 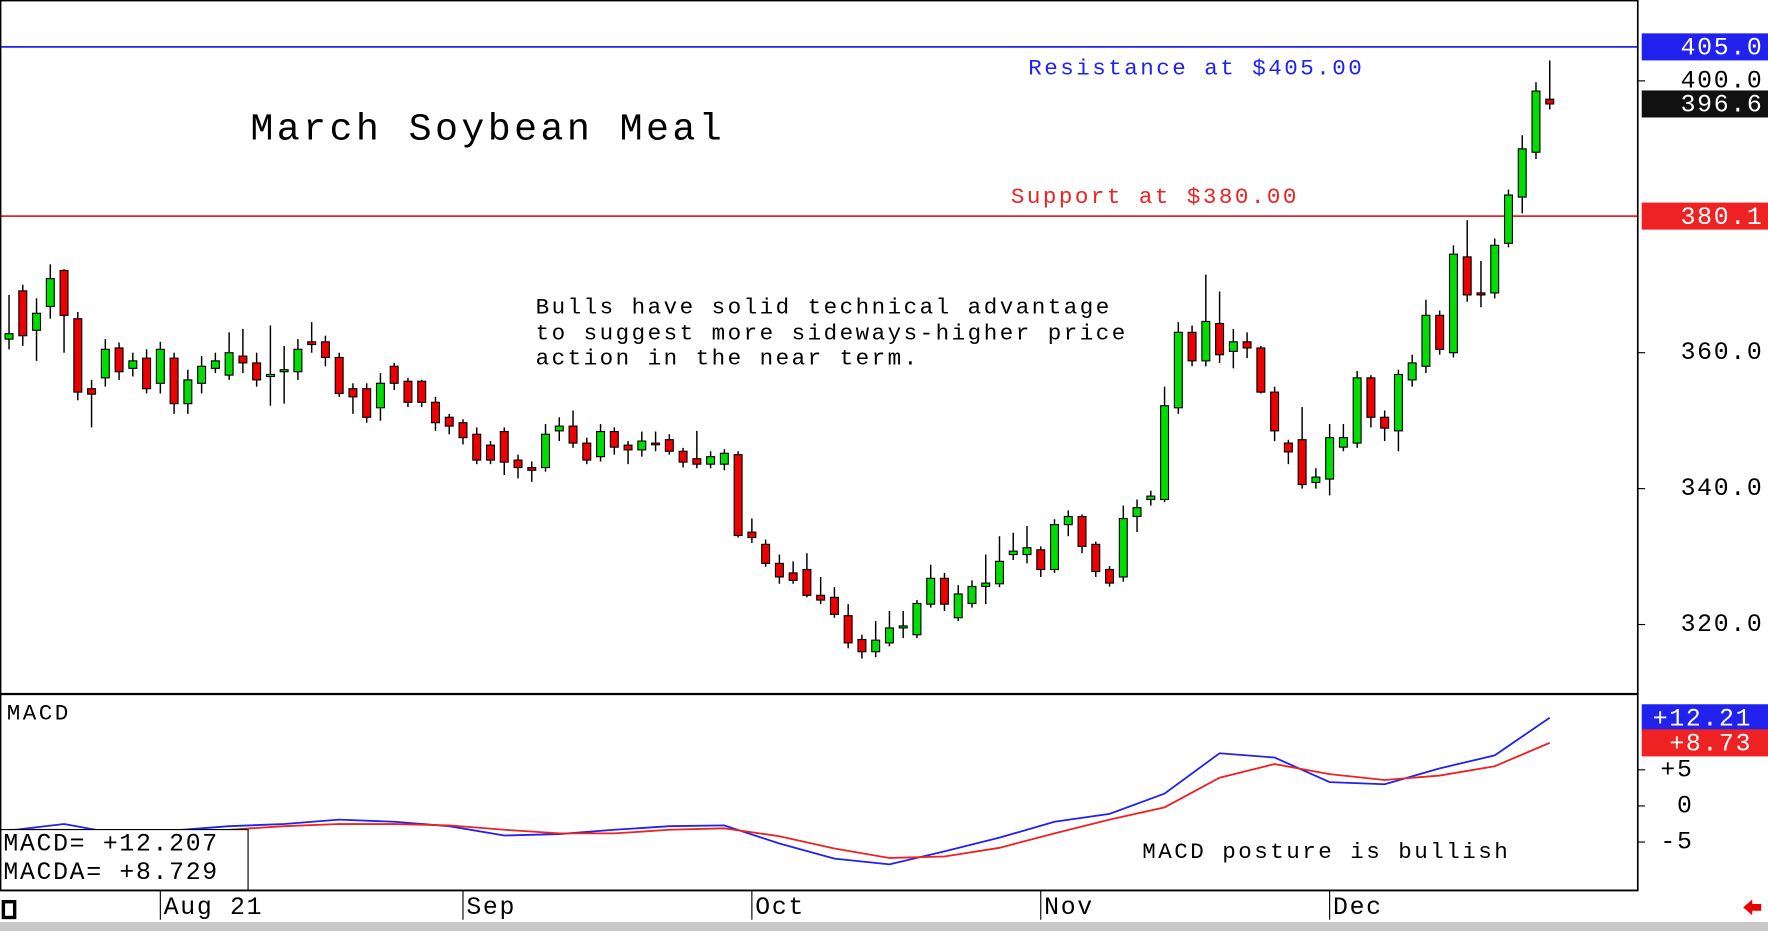 I want to click on y-tick-label: -5, so click(x=1676, y=843).